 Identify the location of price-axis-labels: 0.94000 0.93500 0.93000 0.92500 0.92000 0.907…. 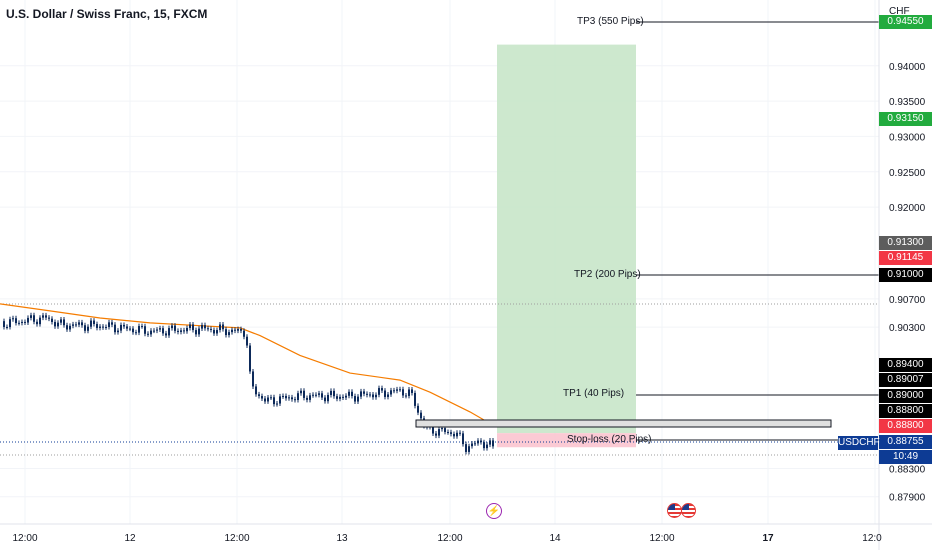
(907, 283).